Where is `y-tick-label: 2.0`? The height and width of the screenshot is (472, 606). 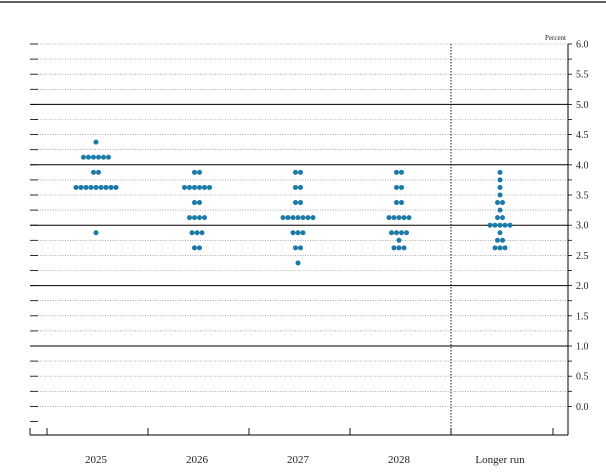 y-tick-label: 2.0 is located at coordinates (582, 286).